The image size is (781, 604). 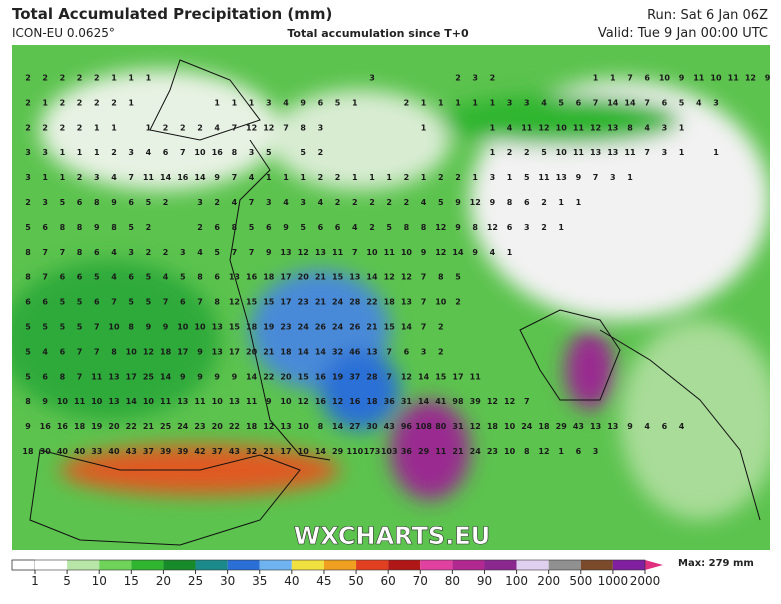 What do you see at coordinates (131, 451) in the screenshot?
I see `precip-value: 43` at bounding box center [131, 451].